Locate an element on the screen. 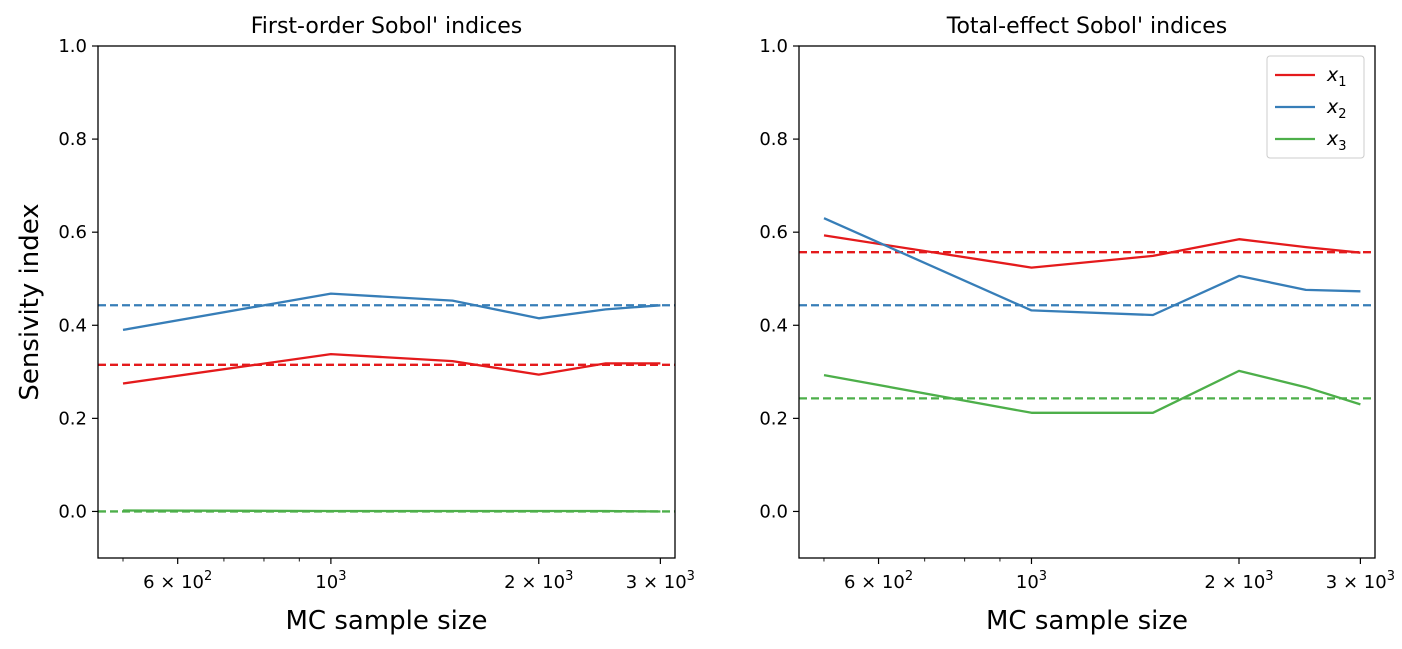 Image resolution: width=1402 pixels, height=649 pixels. chart-title: First-order Sobol' indices is located at coordinates (387, 26).